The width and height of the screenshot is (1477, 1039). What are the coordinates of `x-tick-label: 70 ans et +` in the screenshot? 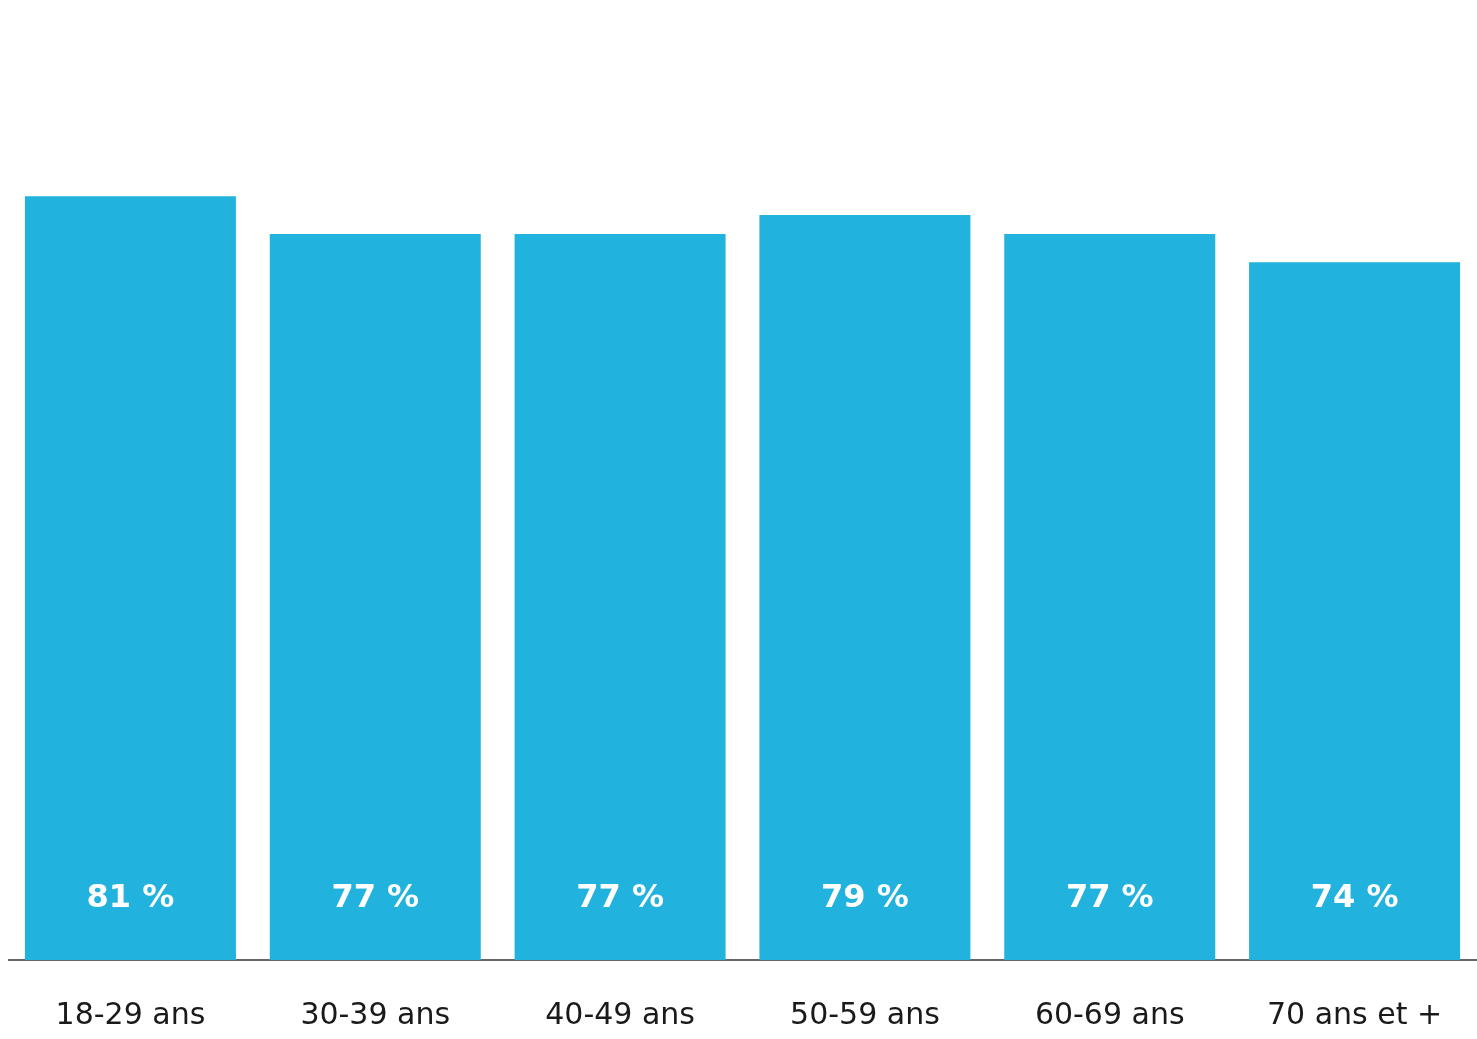 It's located at (1355, 1013).